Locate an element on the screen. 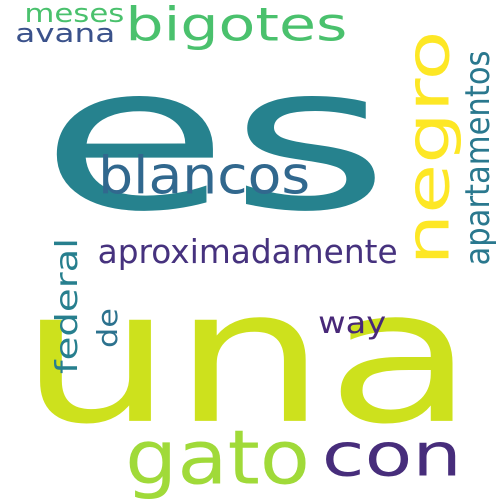 Image resolution: width=500 pixels, height=500 pixels. word-gato: gato is located at coordinates (217, 456).